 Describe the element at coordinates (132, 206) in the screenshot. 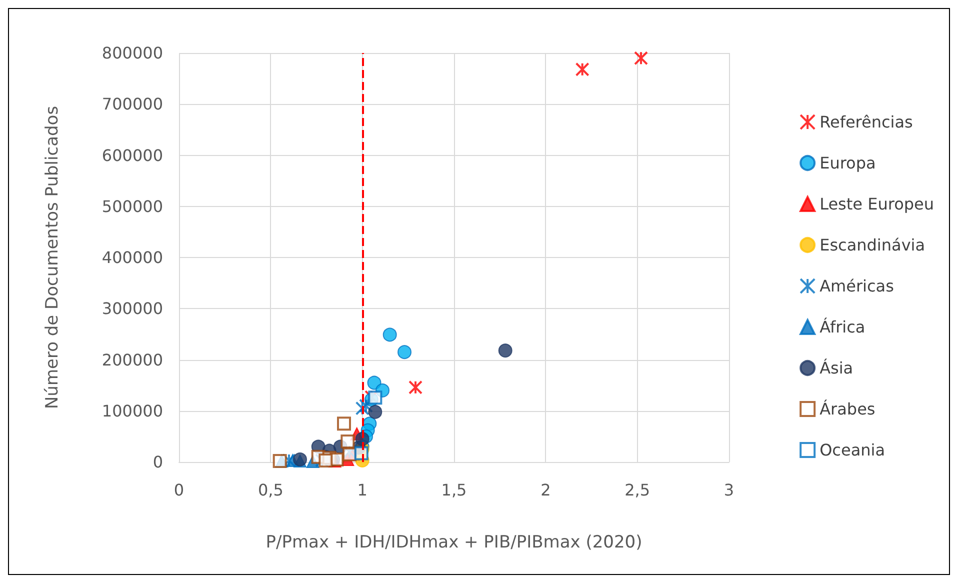

I see `y-tick-label: 500000` at that location.